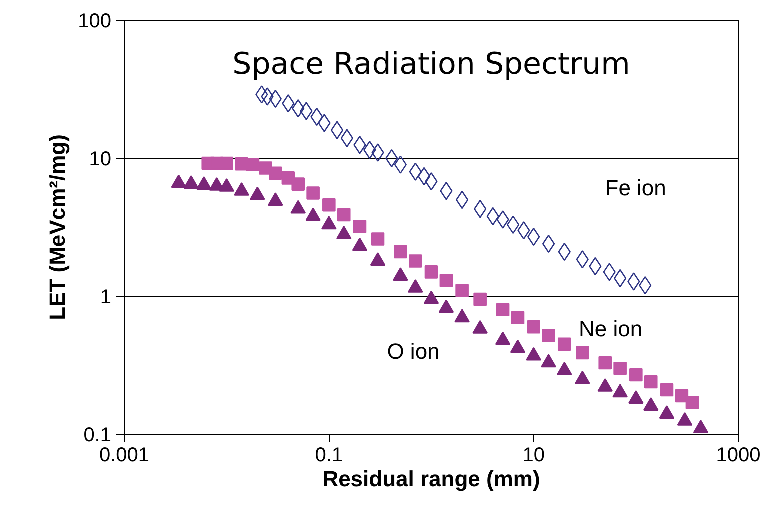 The image size is (772, 524). What do you see at coordinates (738, 455) in the screenshot?
I see `x-tick-label: 1000` at bounding box center [738, 455].